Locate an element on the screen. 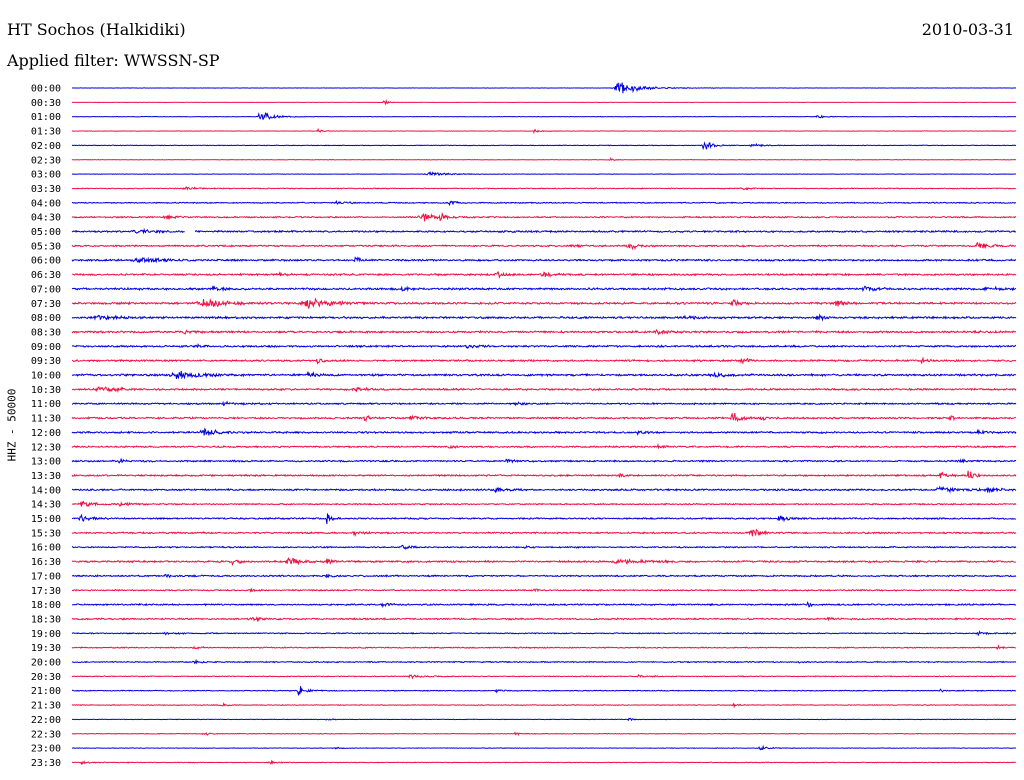  time-tick-label: 14:00 is located at coordinates (46, 490).